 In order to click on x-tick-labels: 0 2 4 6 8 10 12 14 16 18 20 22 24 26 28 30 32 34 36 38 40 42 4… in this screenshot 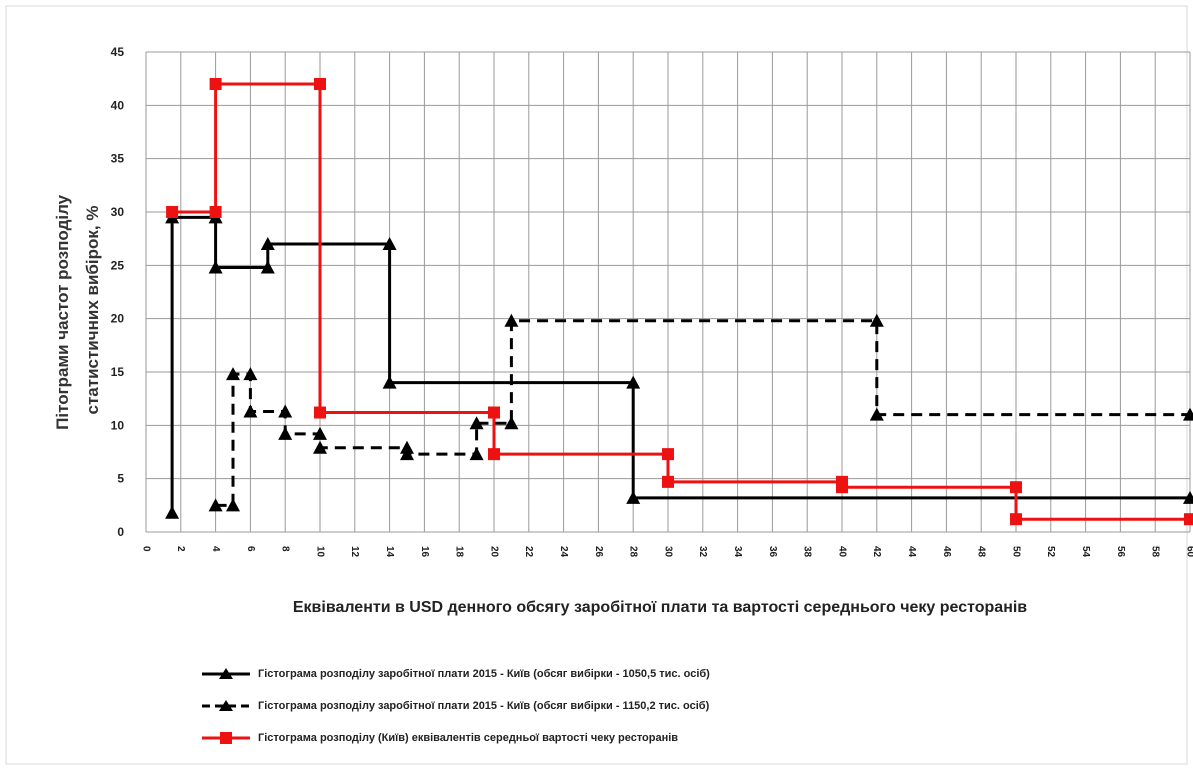, I will do `click(666, 552)`.